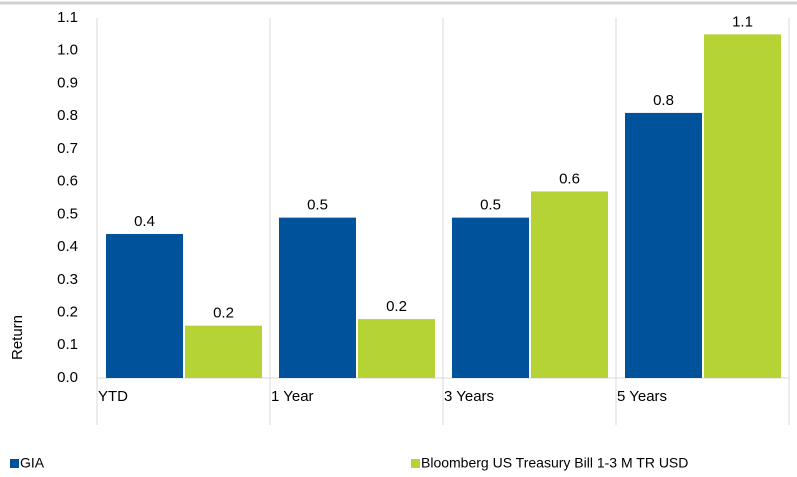  What do you see at coordinates (67, 148) in the screenshot?
I see `y-tick-label: 0.7` at bounding box center [67, 148].